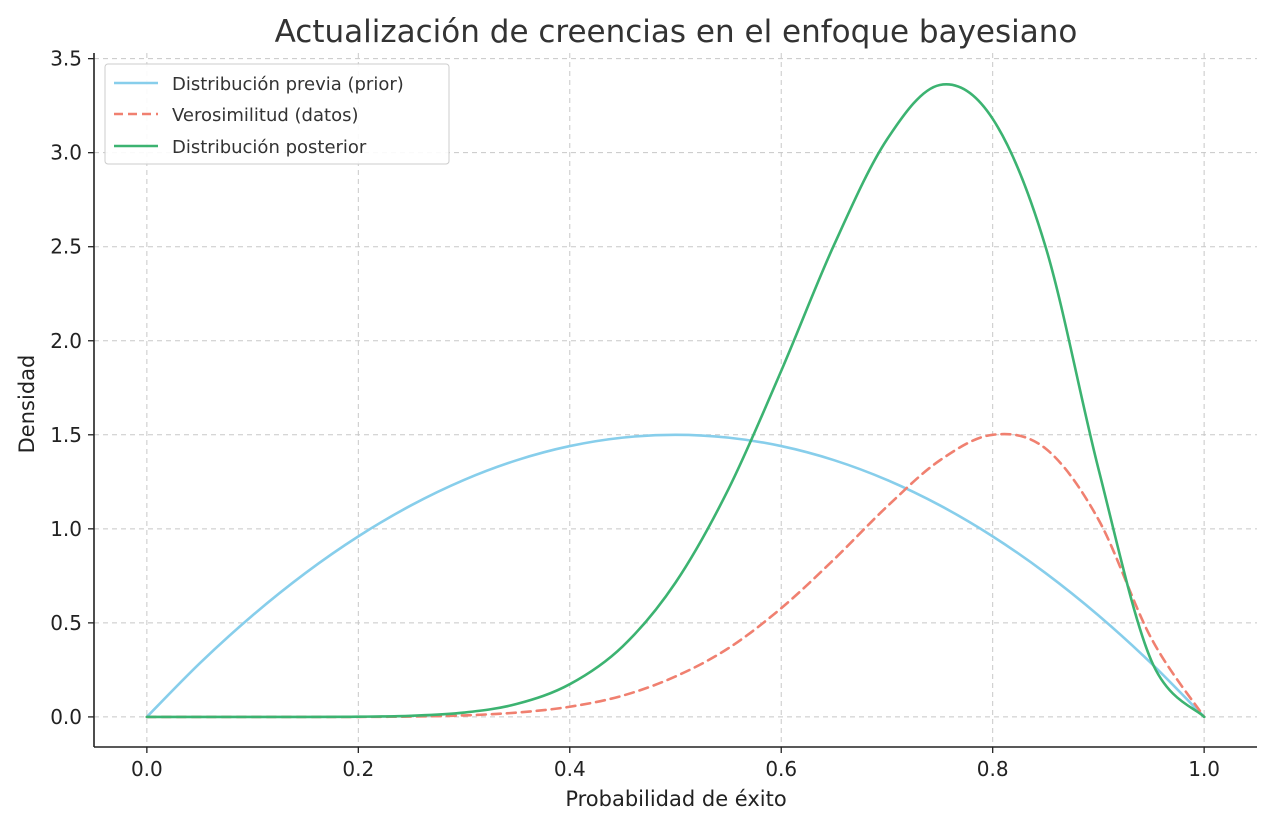  I want to click on y-tick-label: 3.0, so click(66, 153).